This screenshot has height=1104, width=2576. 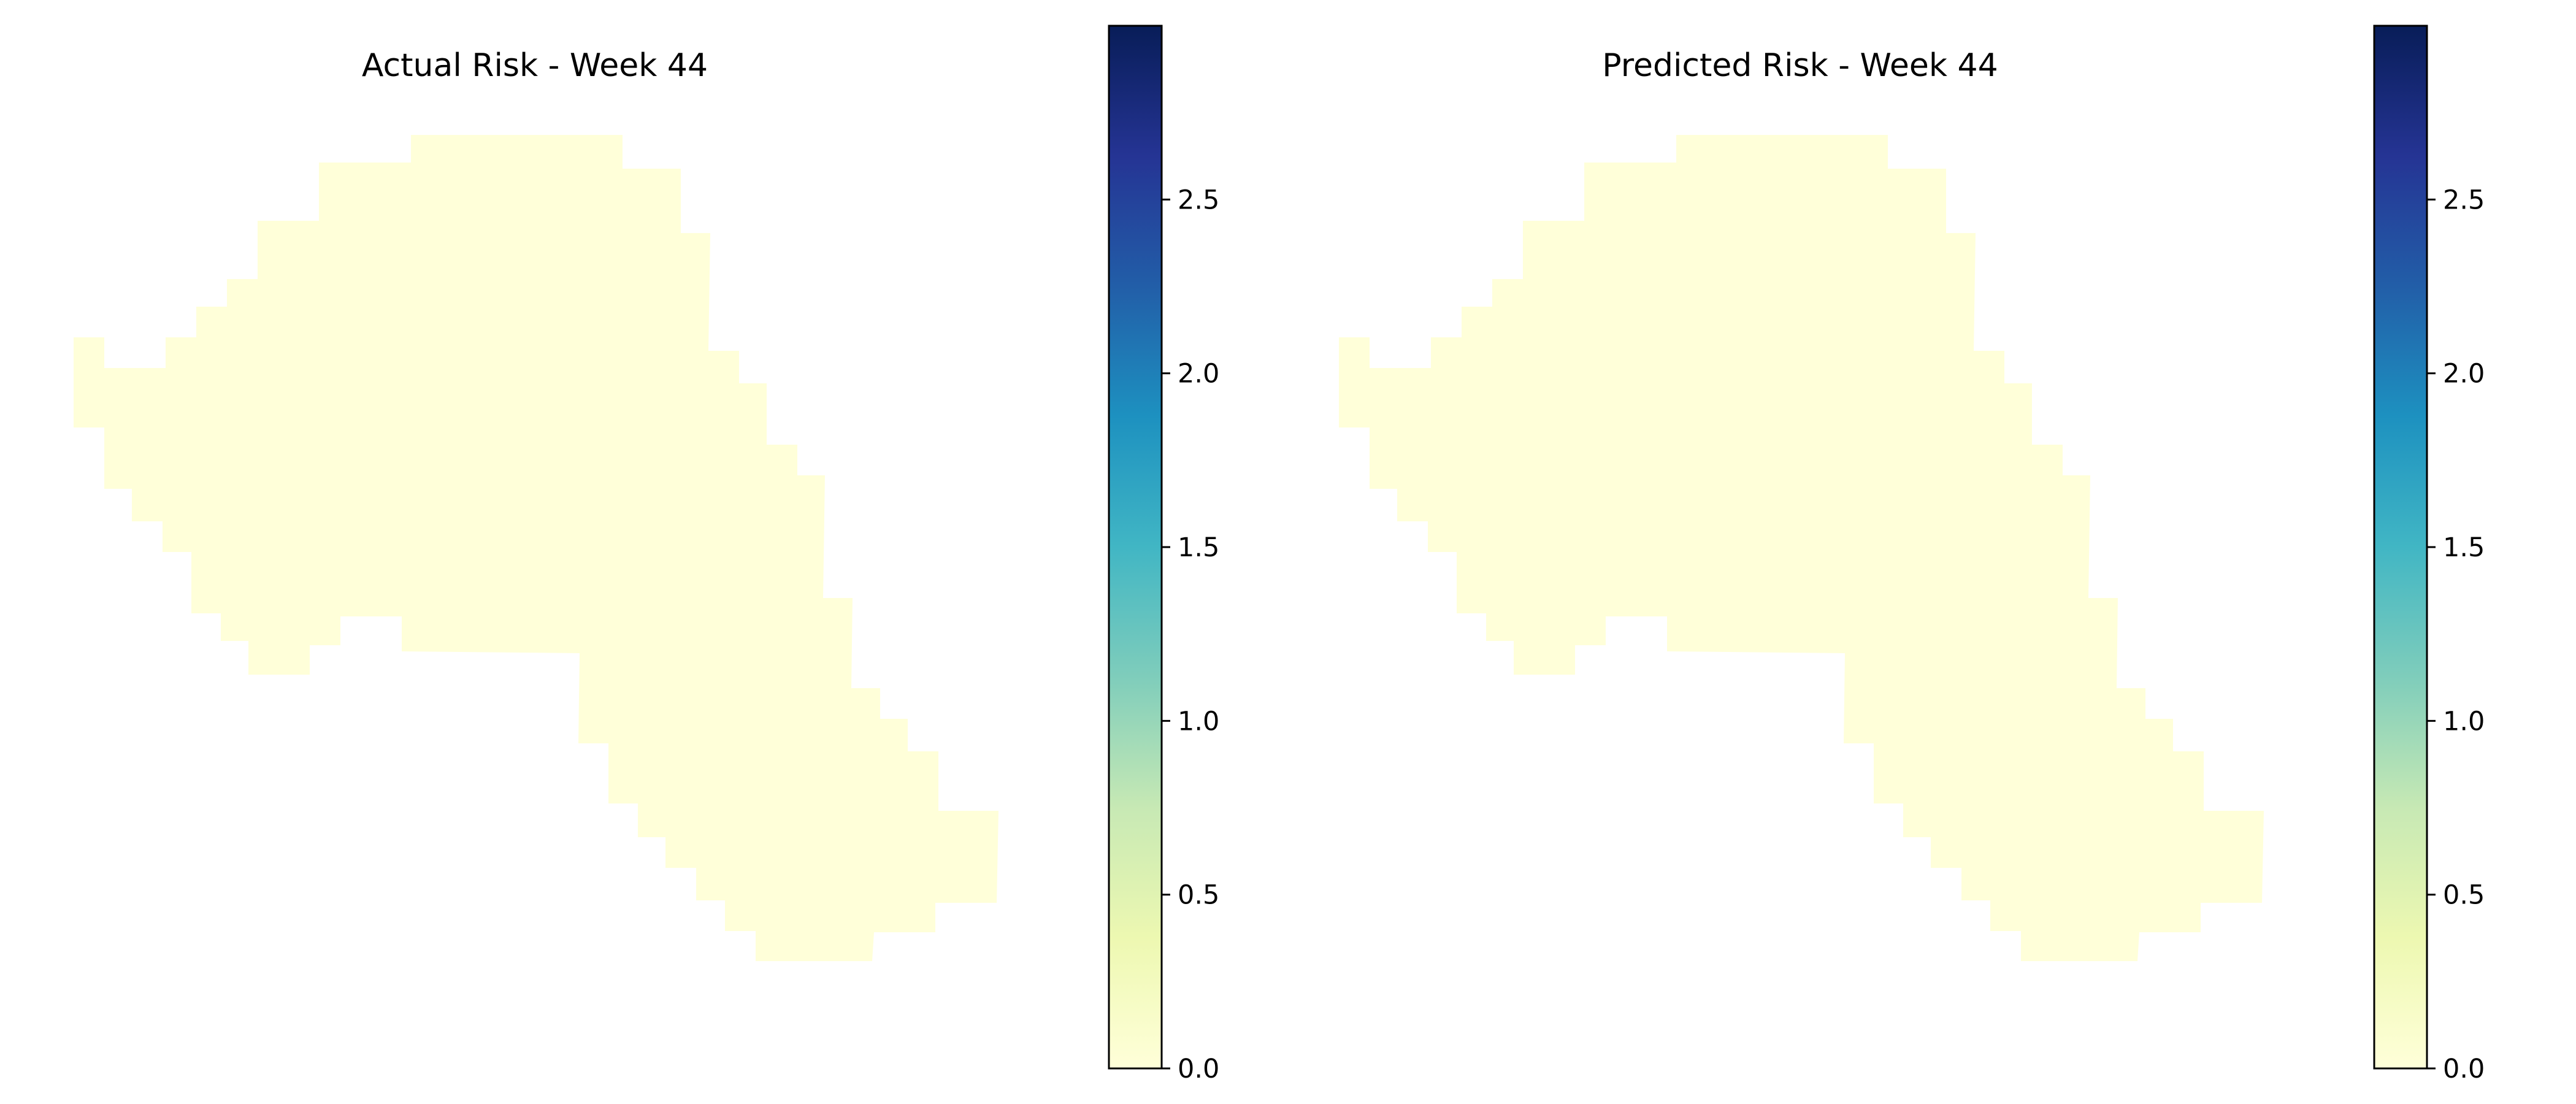 What do you see at coordinates (2464, 547) in the screenshot?
I see `predicted-colorbar-tick-label: 1.5` at bounding box center [2464, 547].